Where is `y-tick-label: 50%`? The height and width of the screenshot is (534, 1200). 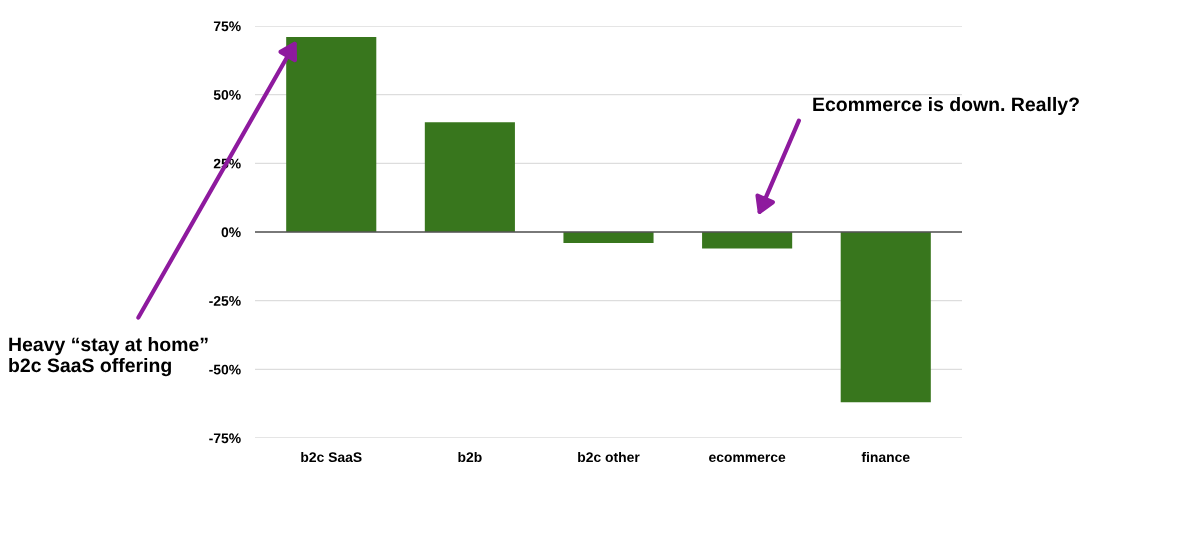
y-tick-label: 50% is located at coordinates (227, 95).